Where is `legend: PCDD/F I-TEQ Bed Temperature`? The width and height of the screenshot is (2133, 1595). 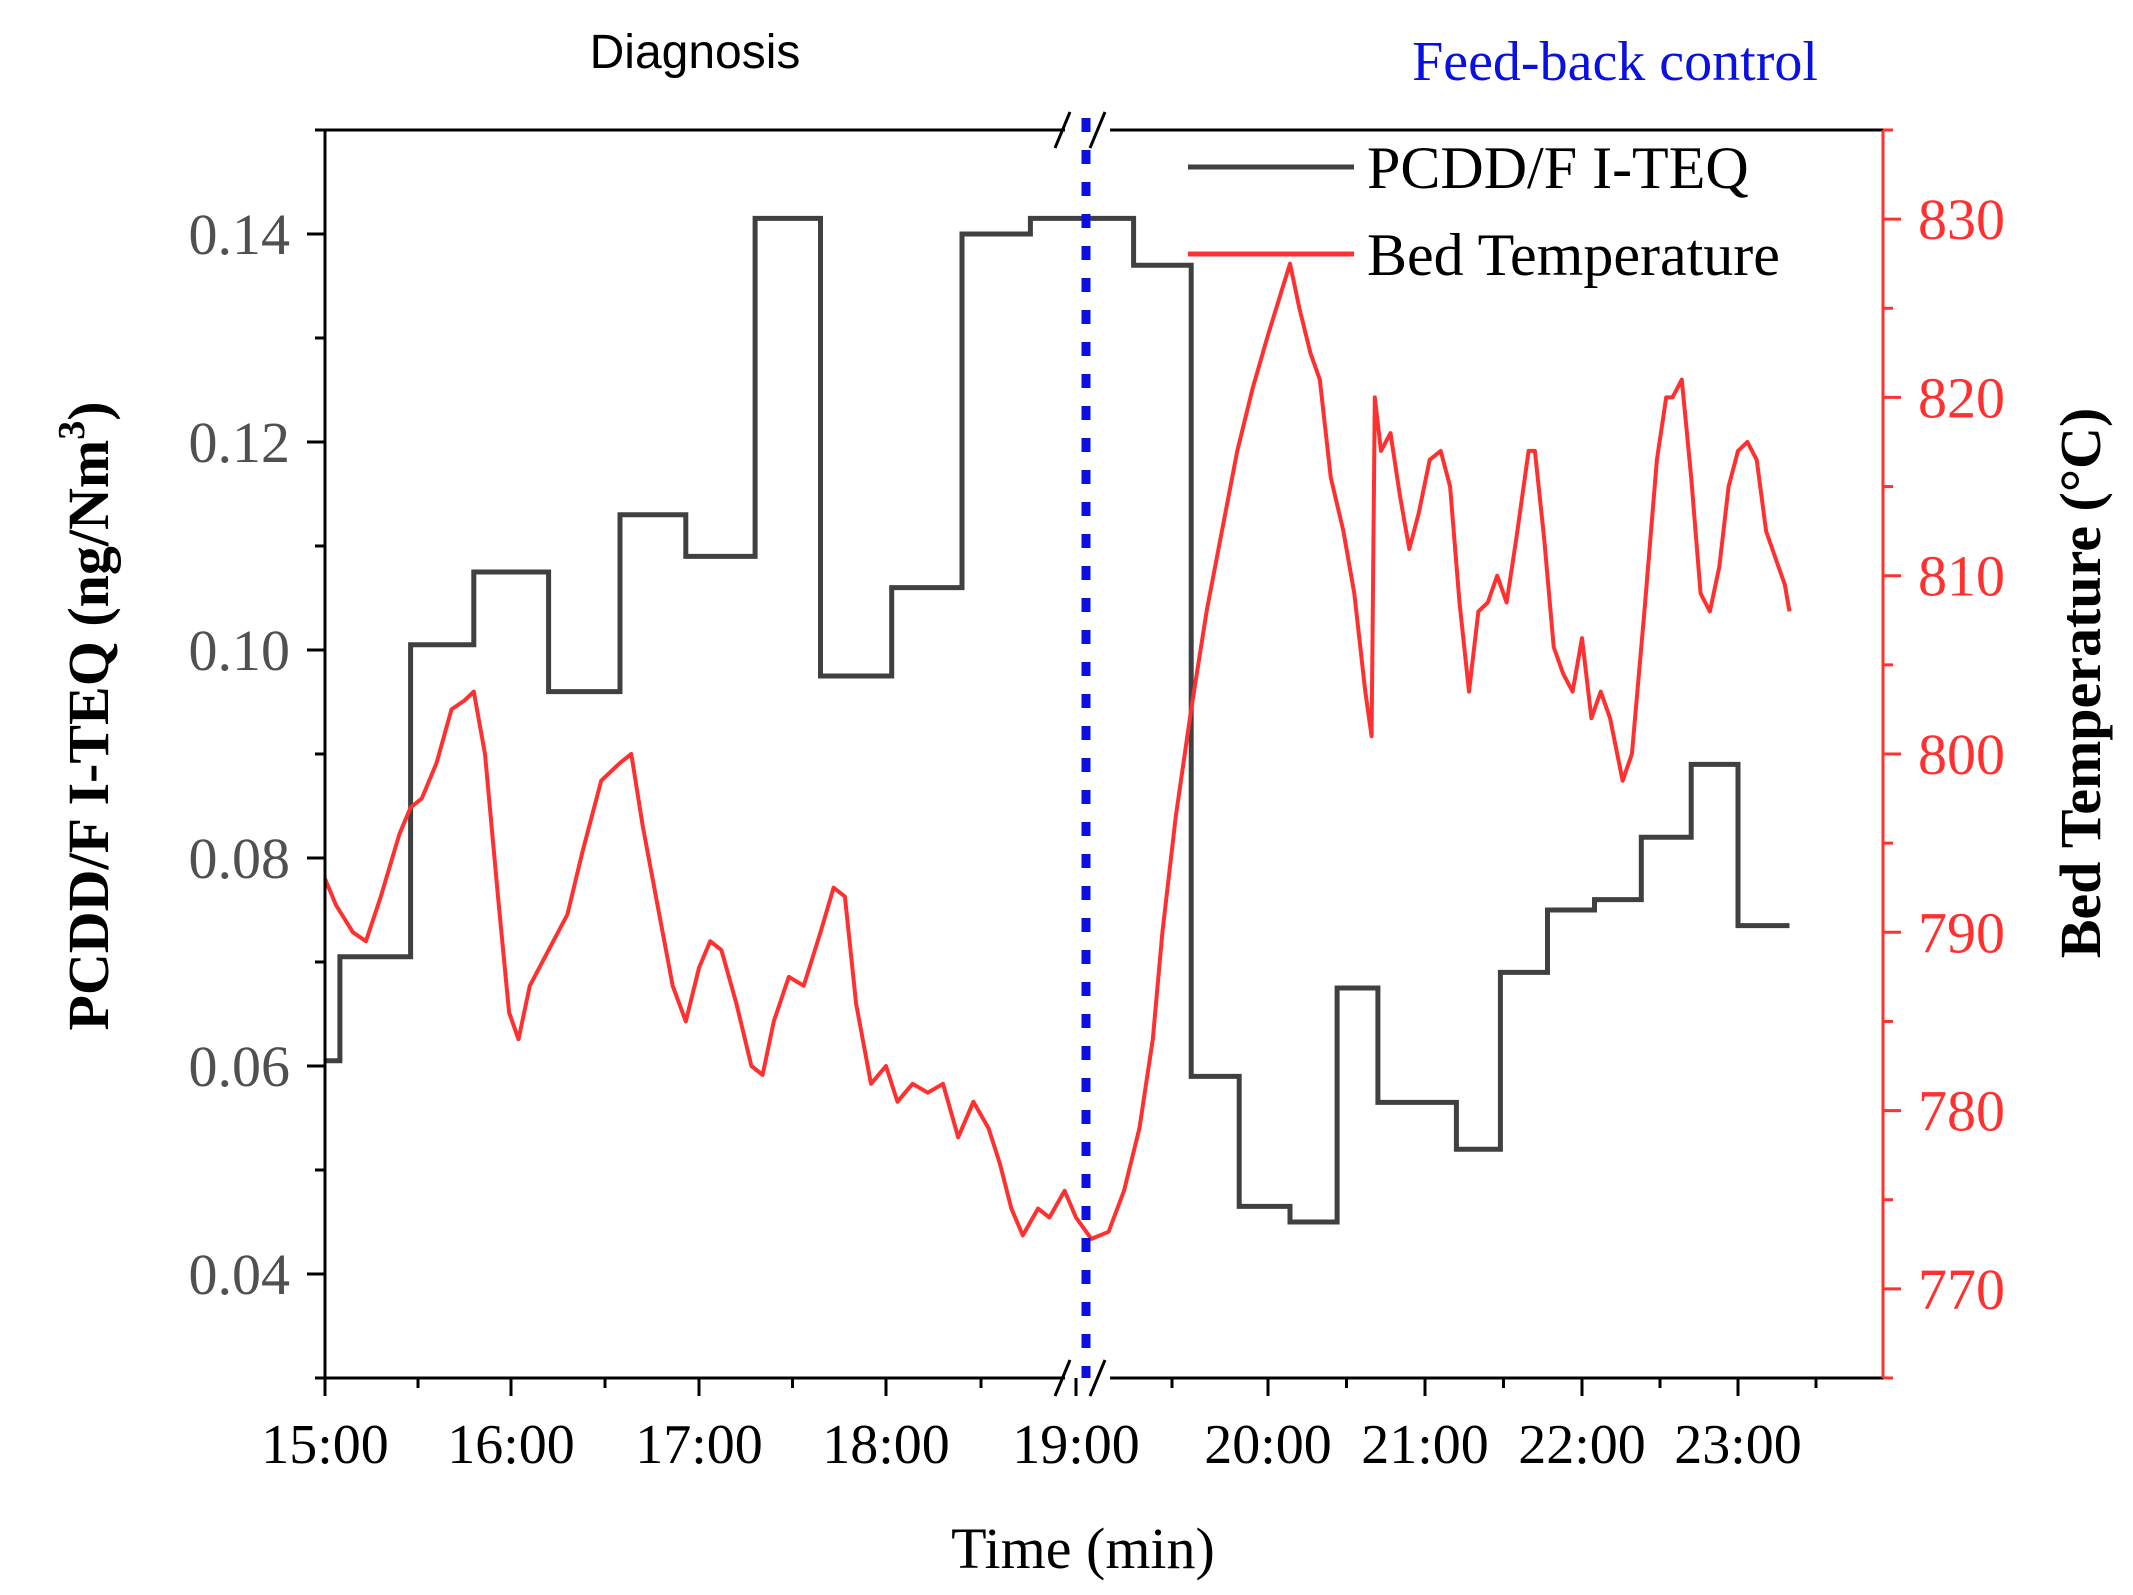 legend: PCDD/F I-TEQ Bed Temperature is located at coordinates (1484, 211).